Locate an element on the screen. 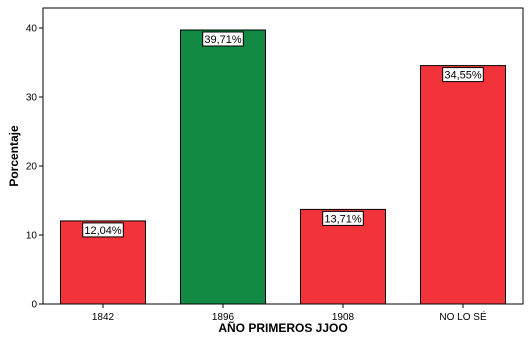 This screenshot has height=338, width=530. y-axis-title: Porcentaje is located at coordinates (14, 156).